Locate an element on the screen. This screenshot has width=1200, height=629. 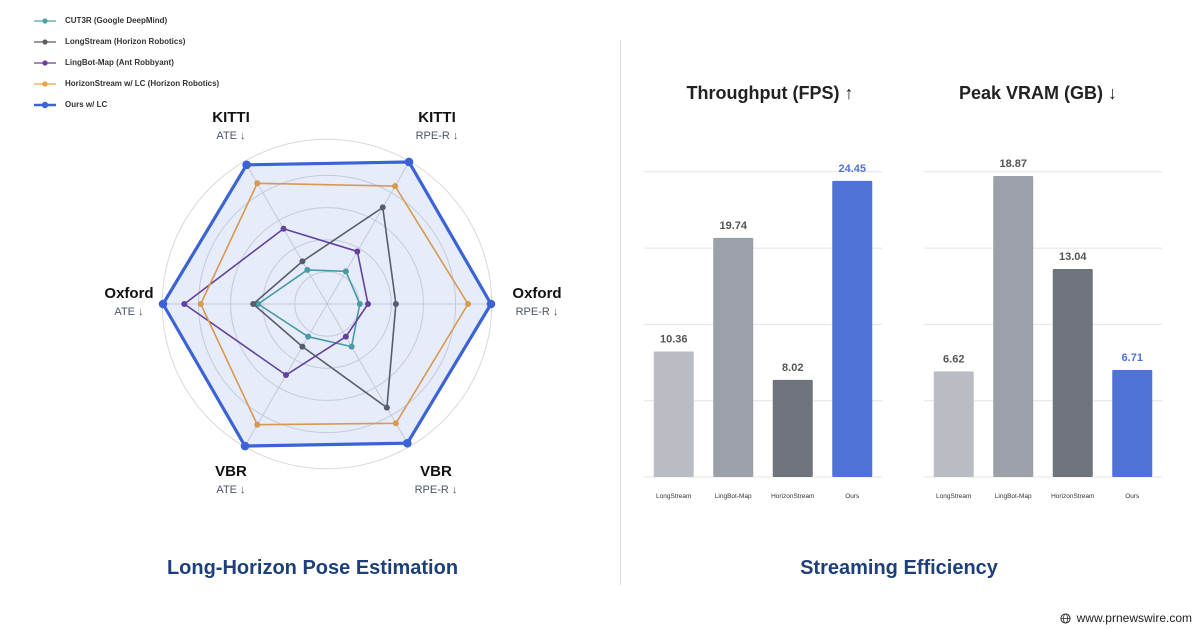
watermark-text: www.prnewswire.com is located at coordinates (1134, 618).